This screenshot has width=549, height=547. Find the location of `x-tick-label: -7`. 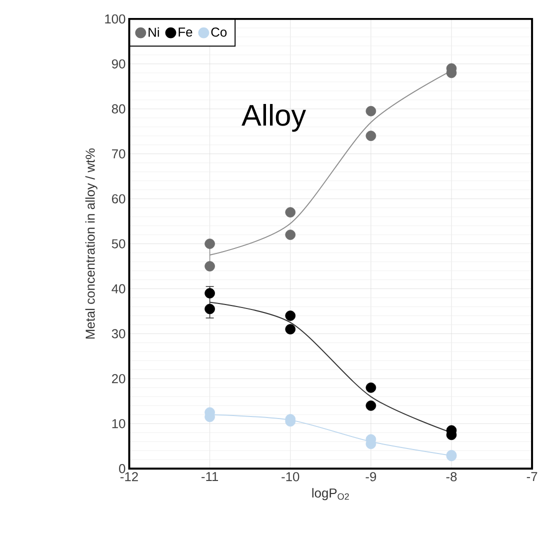

x-tick-label: -7 is located at coordinates (532, 476).